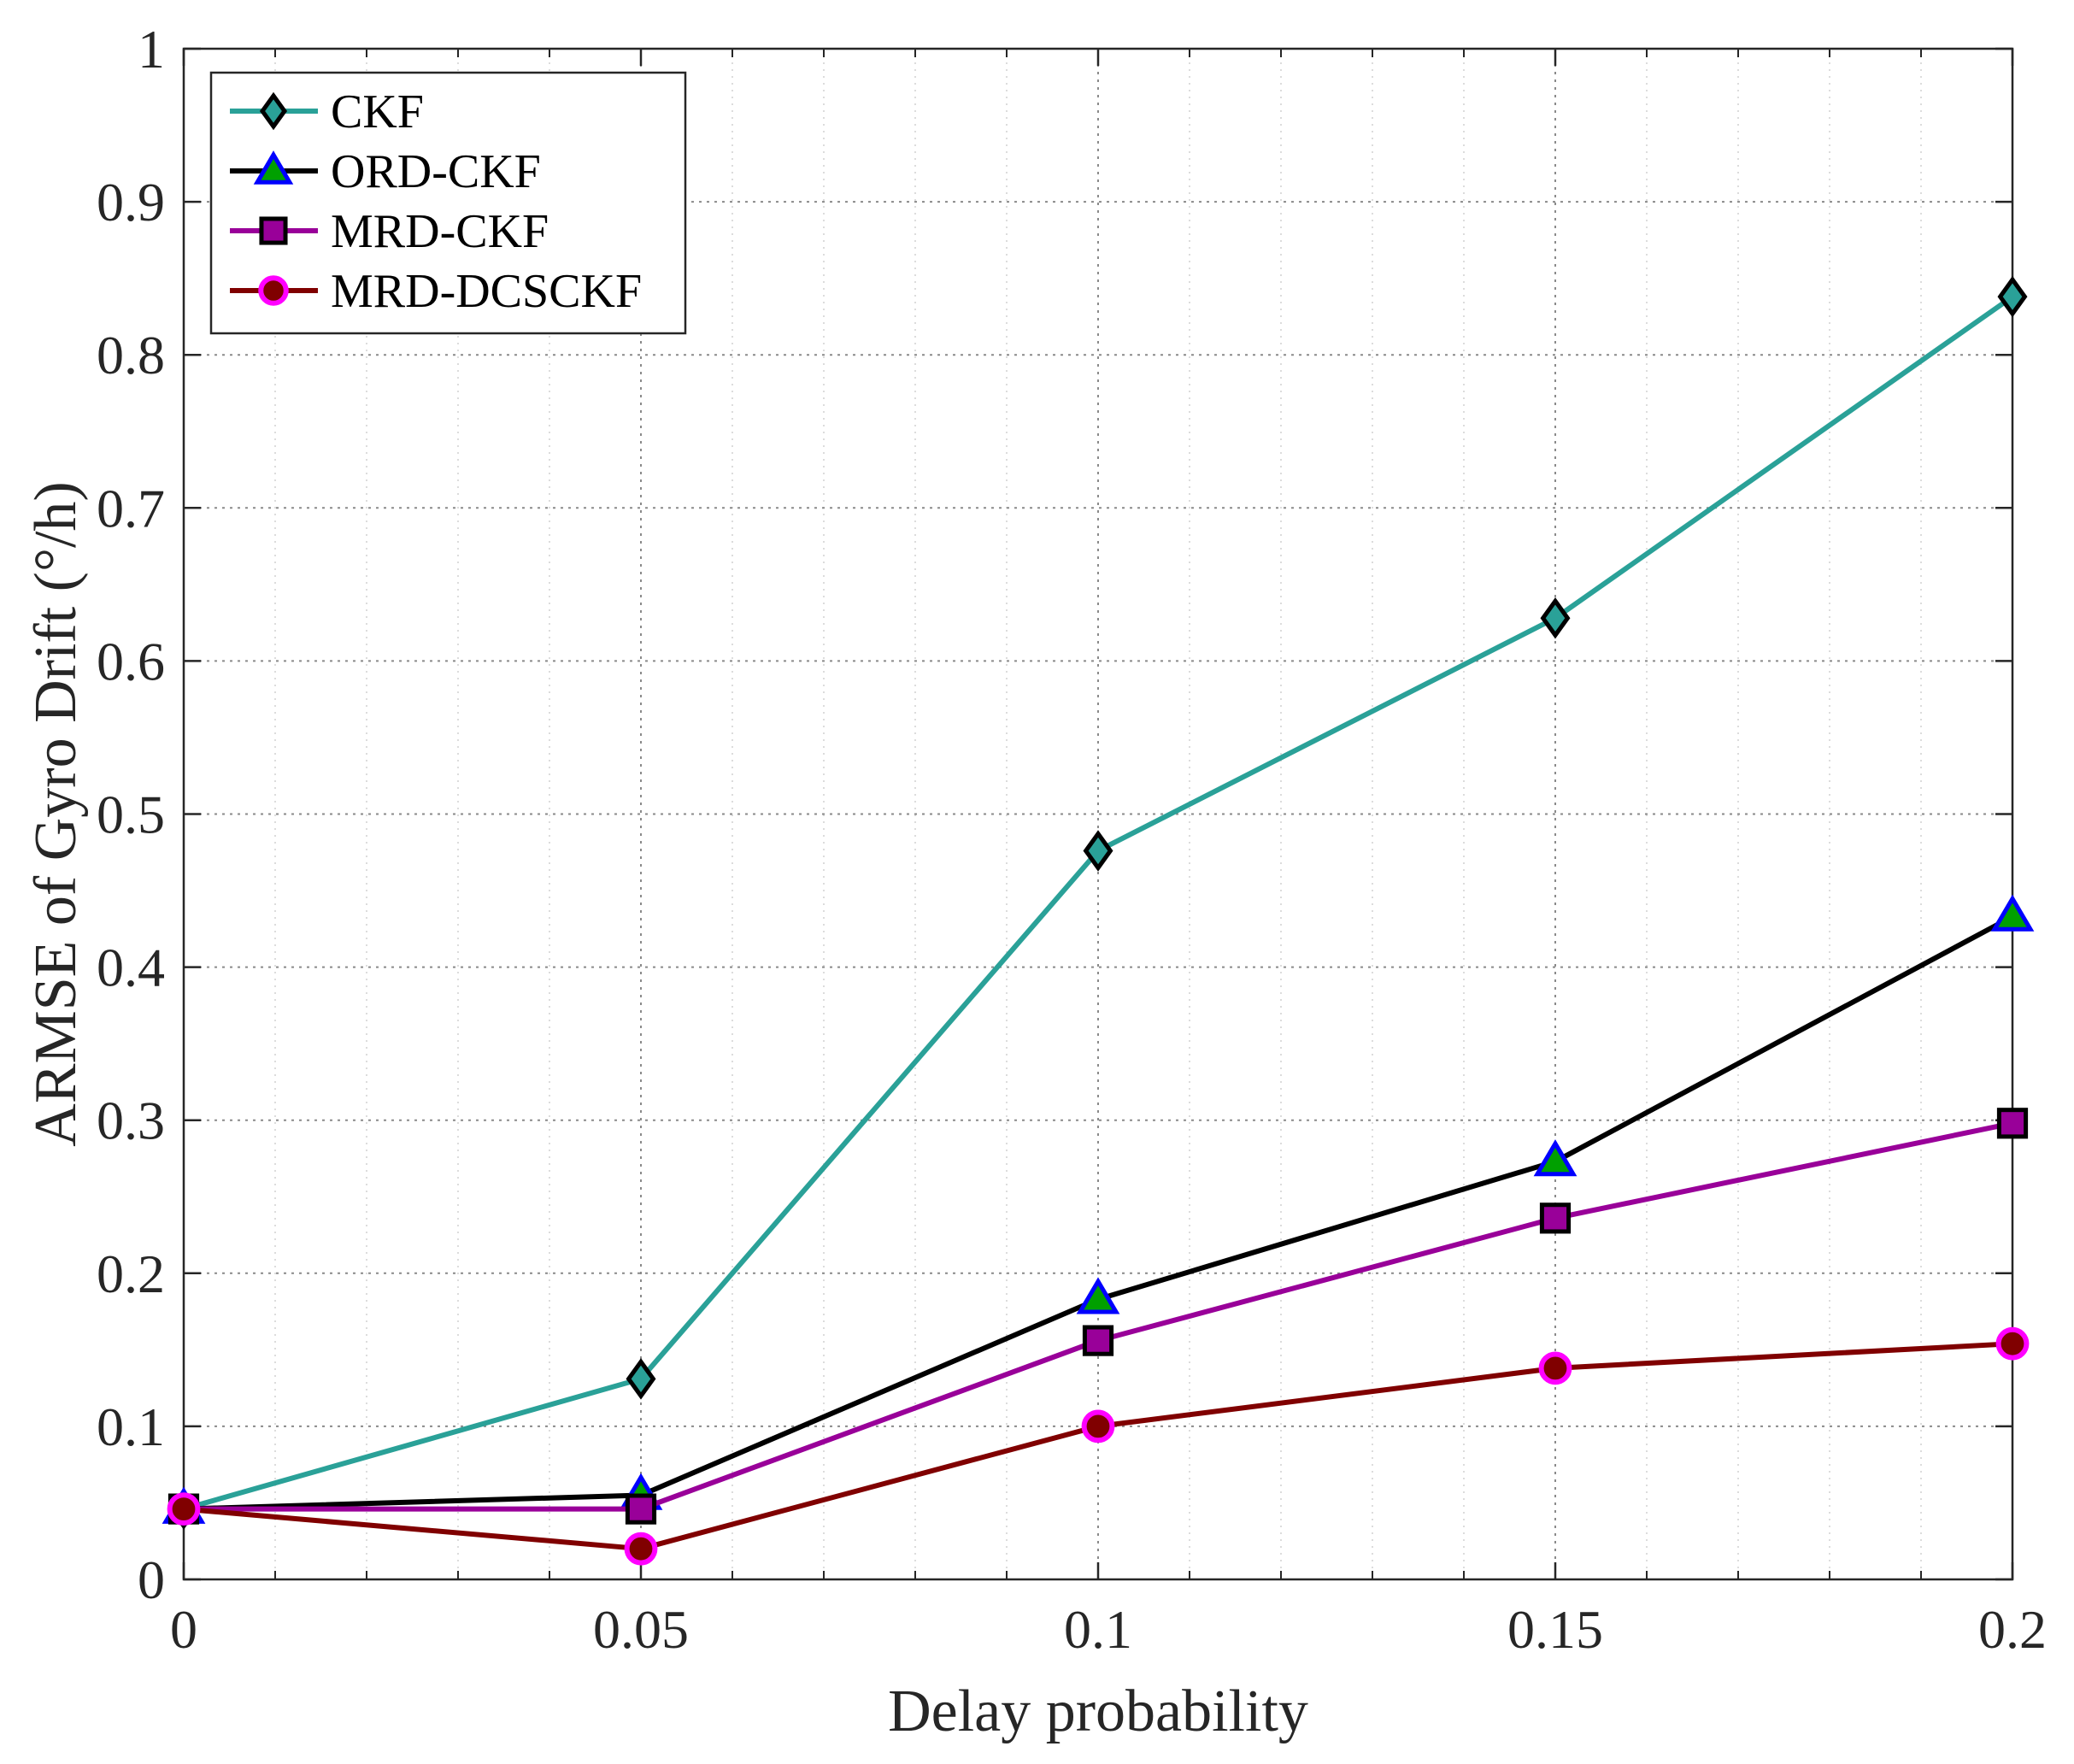  I want to click on legend-item: ORD-CKF, so click(386, 171).